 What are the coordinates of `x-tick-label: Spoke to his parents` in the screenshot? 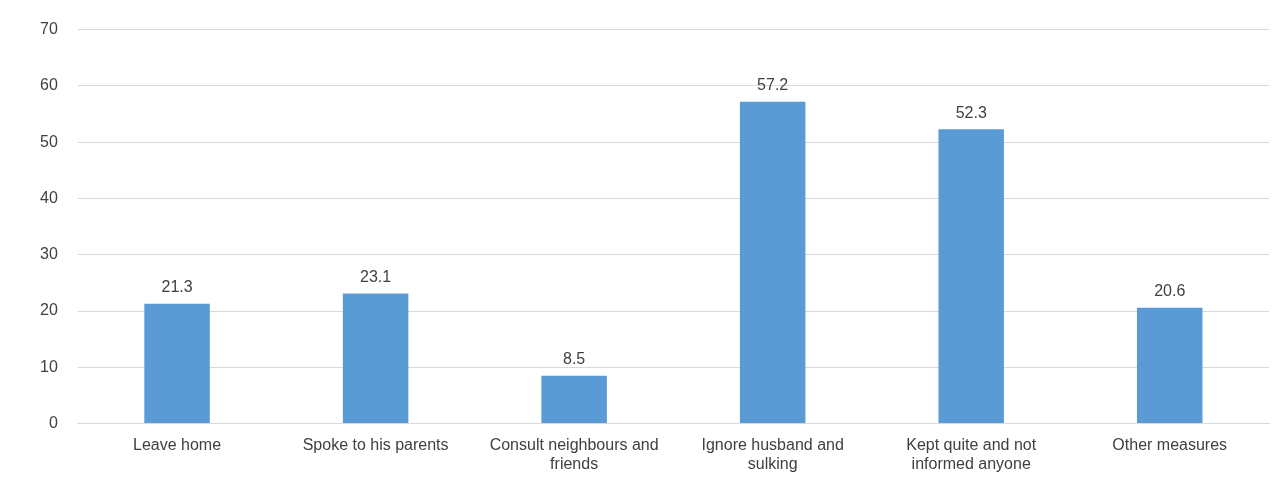 It's located at (375, 444).